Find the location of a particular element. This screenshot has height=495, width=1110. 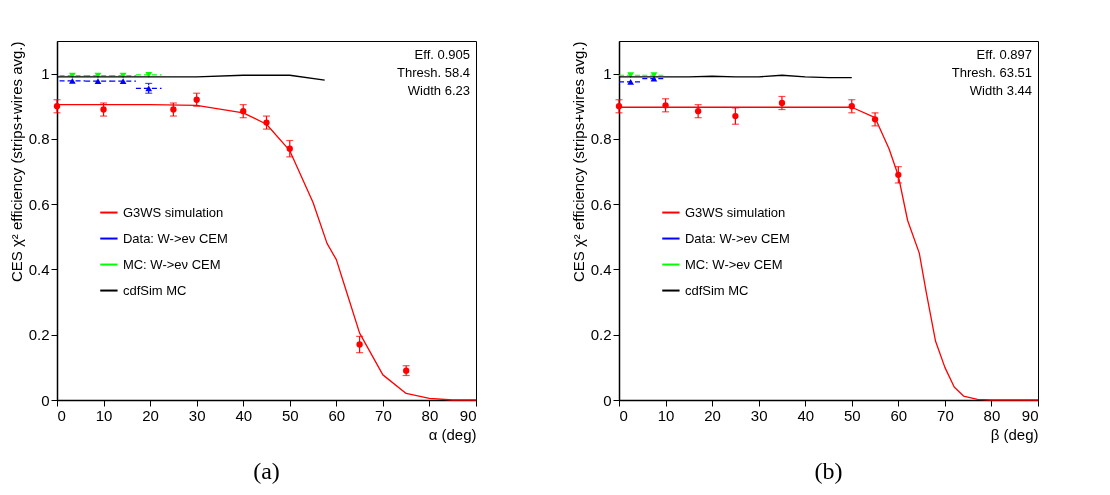

x-axis-title: β (deg) is located at coordinates (1014, 434).